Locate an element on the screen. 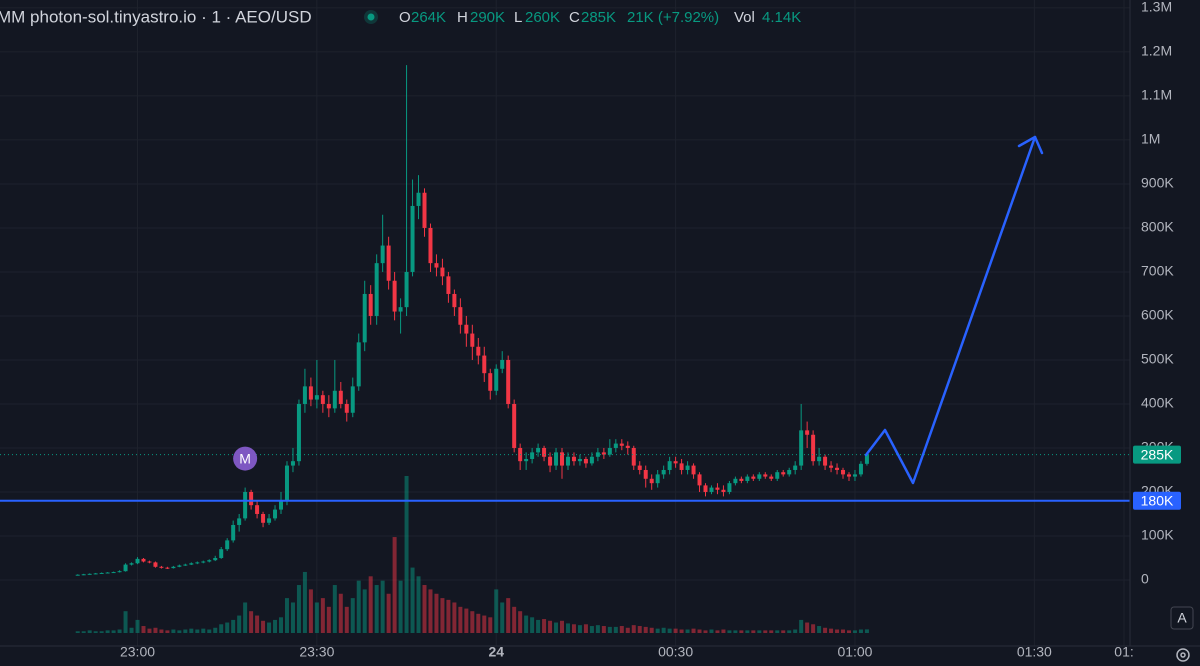  legend-label: Vol is located at coordinates (744, 17).